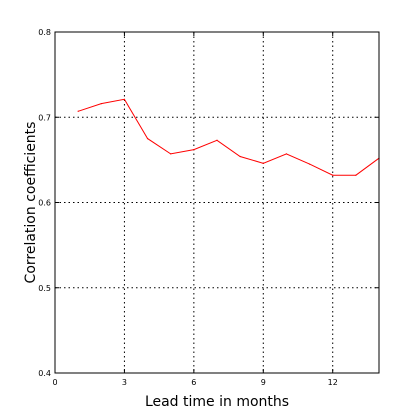  What do you see at coordinates (44, 117) in the screenshot?
I see `y-tick-label: 0.7` at bounding box center [44, 117].